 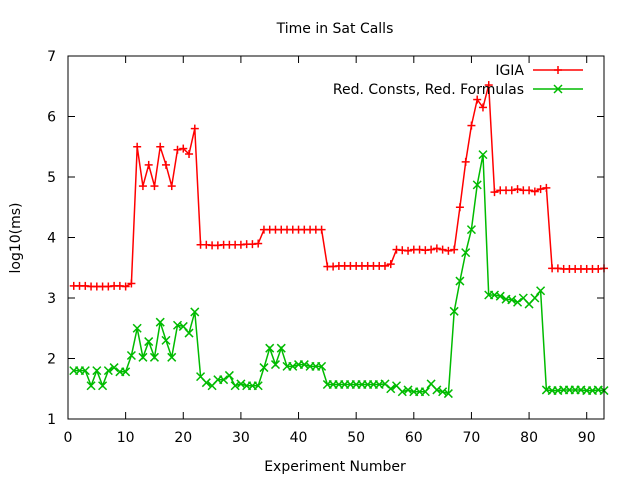 What do you see at coordinates (51, 118) in the screenshot?
I see `y-tick-label: 6` at bounding box center [51, 118].